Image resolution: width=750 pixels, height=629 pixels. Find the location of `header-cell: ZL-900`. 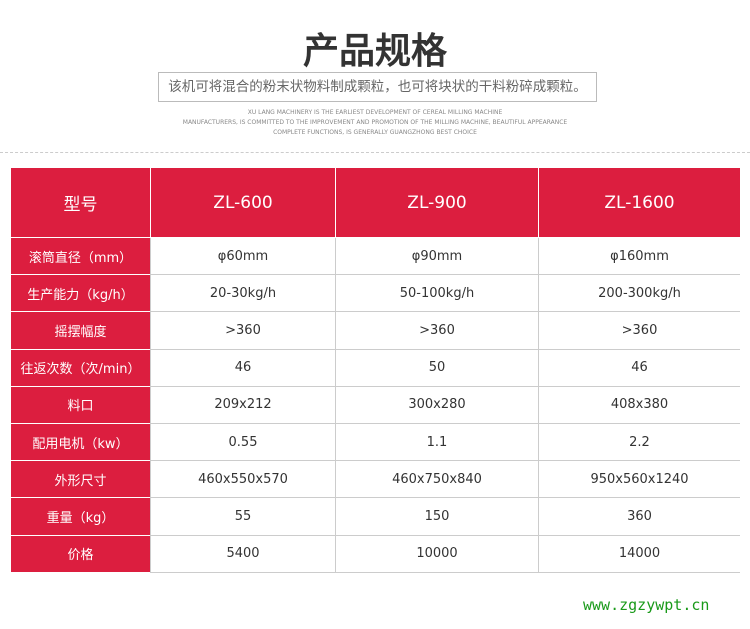

header-cell: ZL-900 is located at coordinates (436, 203).